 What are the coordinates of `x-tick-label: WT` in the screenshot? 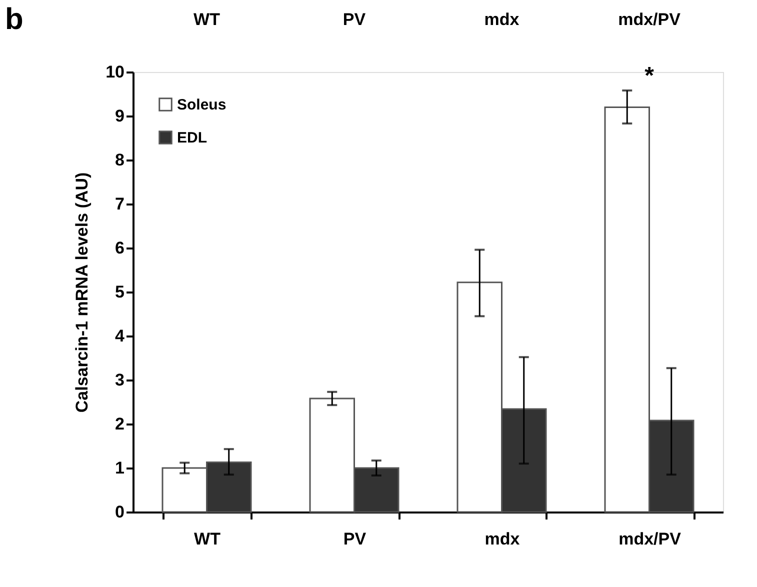 It's located at (208, 539).